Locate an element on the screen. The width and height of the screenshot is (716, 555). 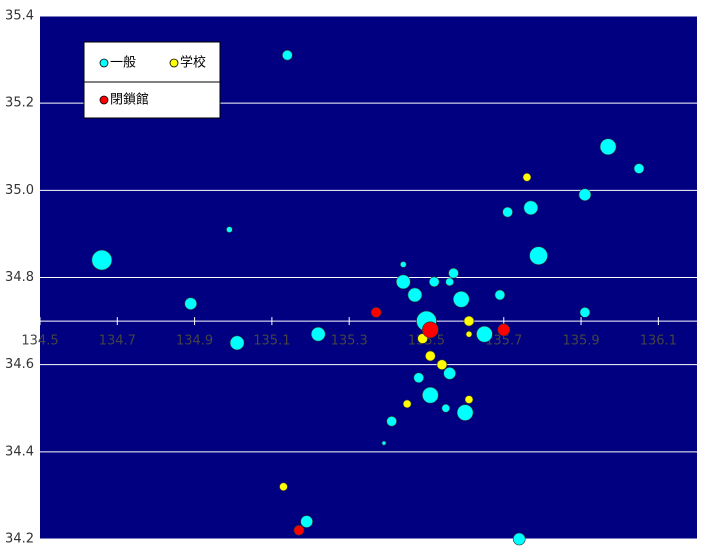
x-tick-label: 134.5 is located at coordinates (39, 341).